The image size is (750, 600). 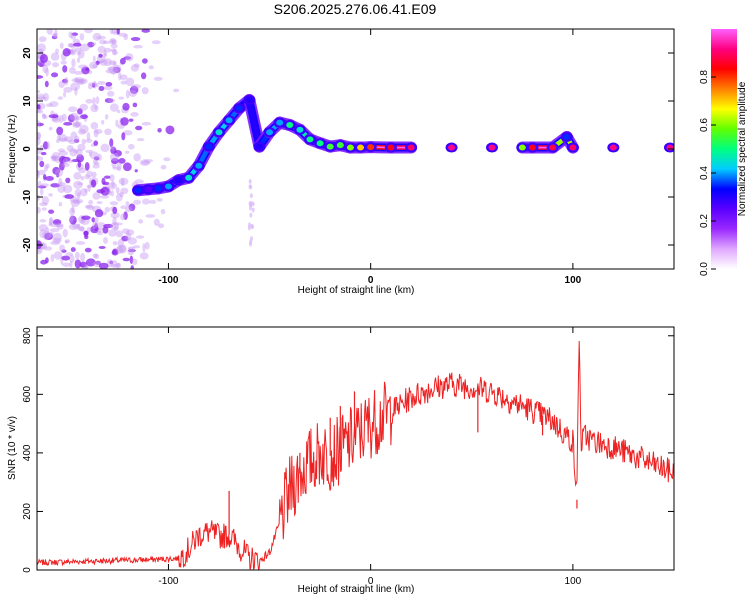 I want to click on y-tick-label: 10, so click(x=27, y=101).